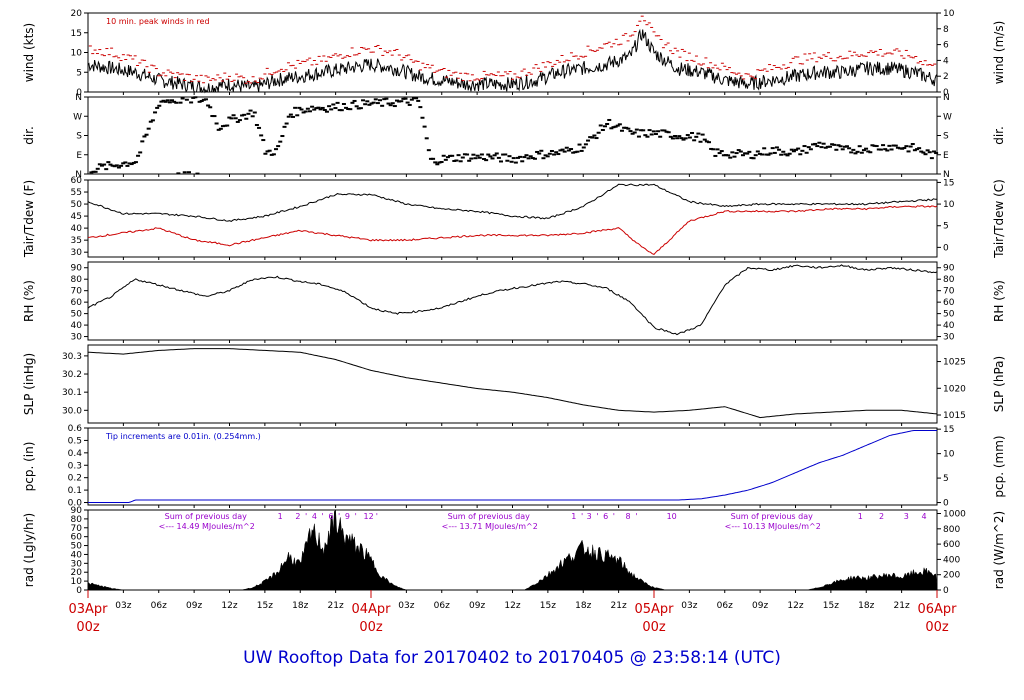 Image resolution: width=1024 pixels, height=700 pixels. What do you see at coordinates (937, 627) in the screenshot?
I see `day-time-label: 00z` at bounding box center [937, 627].